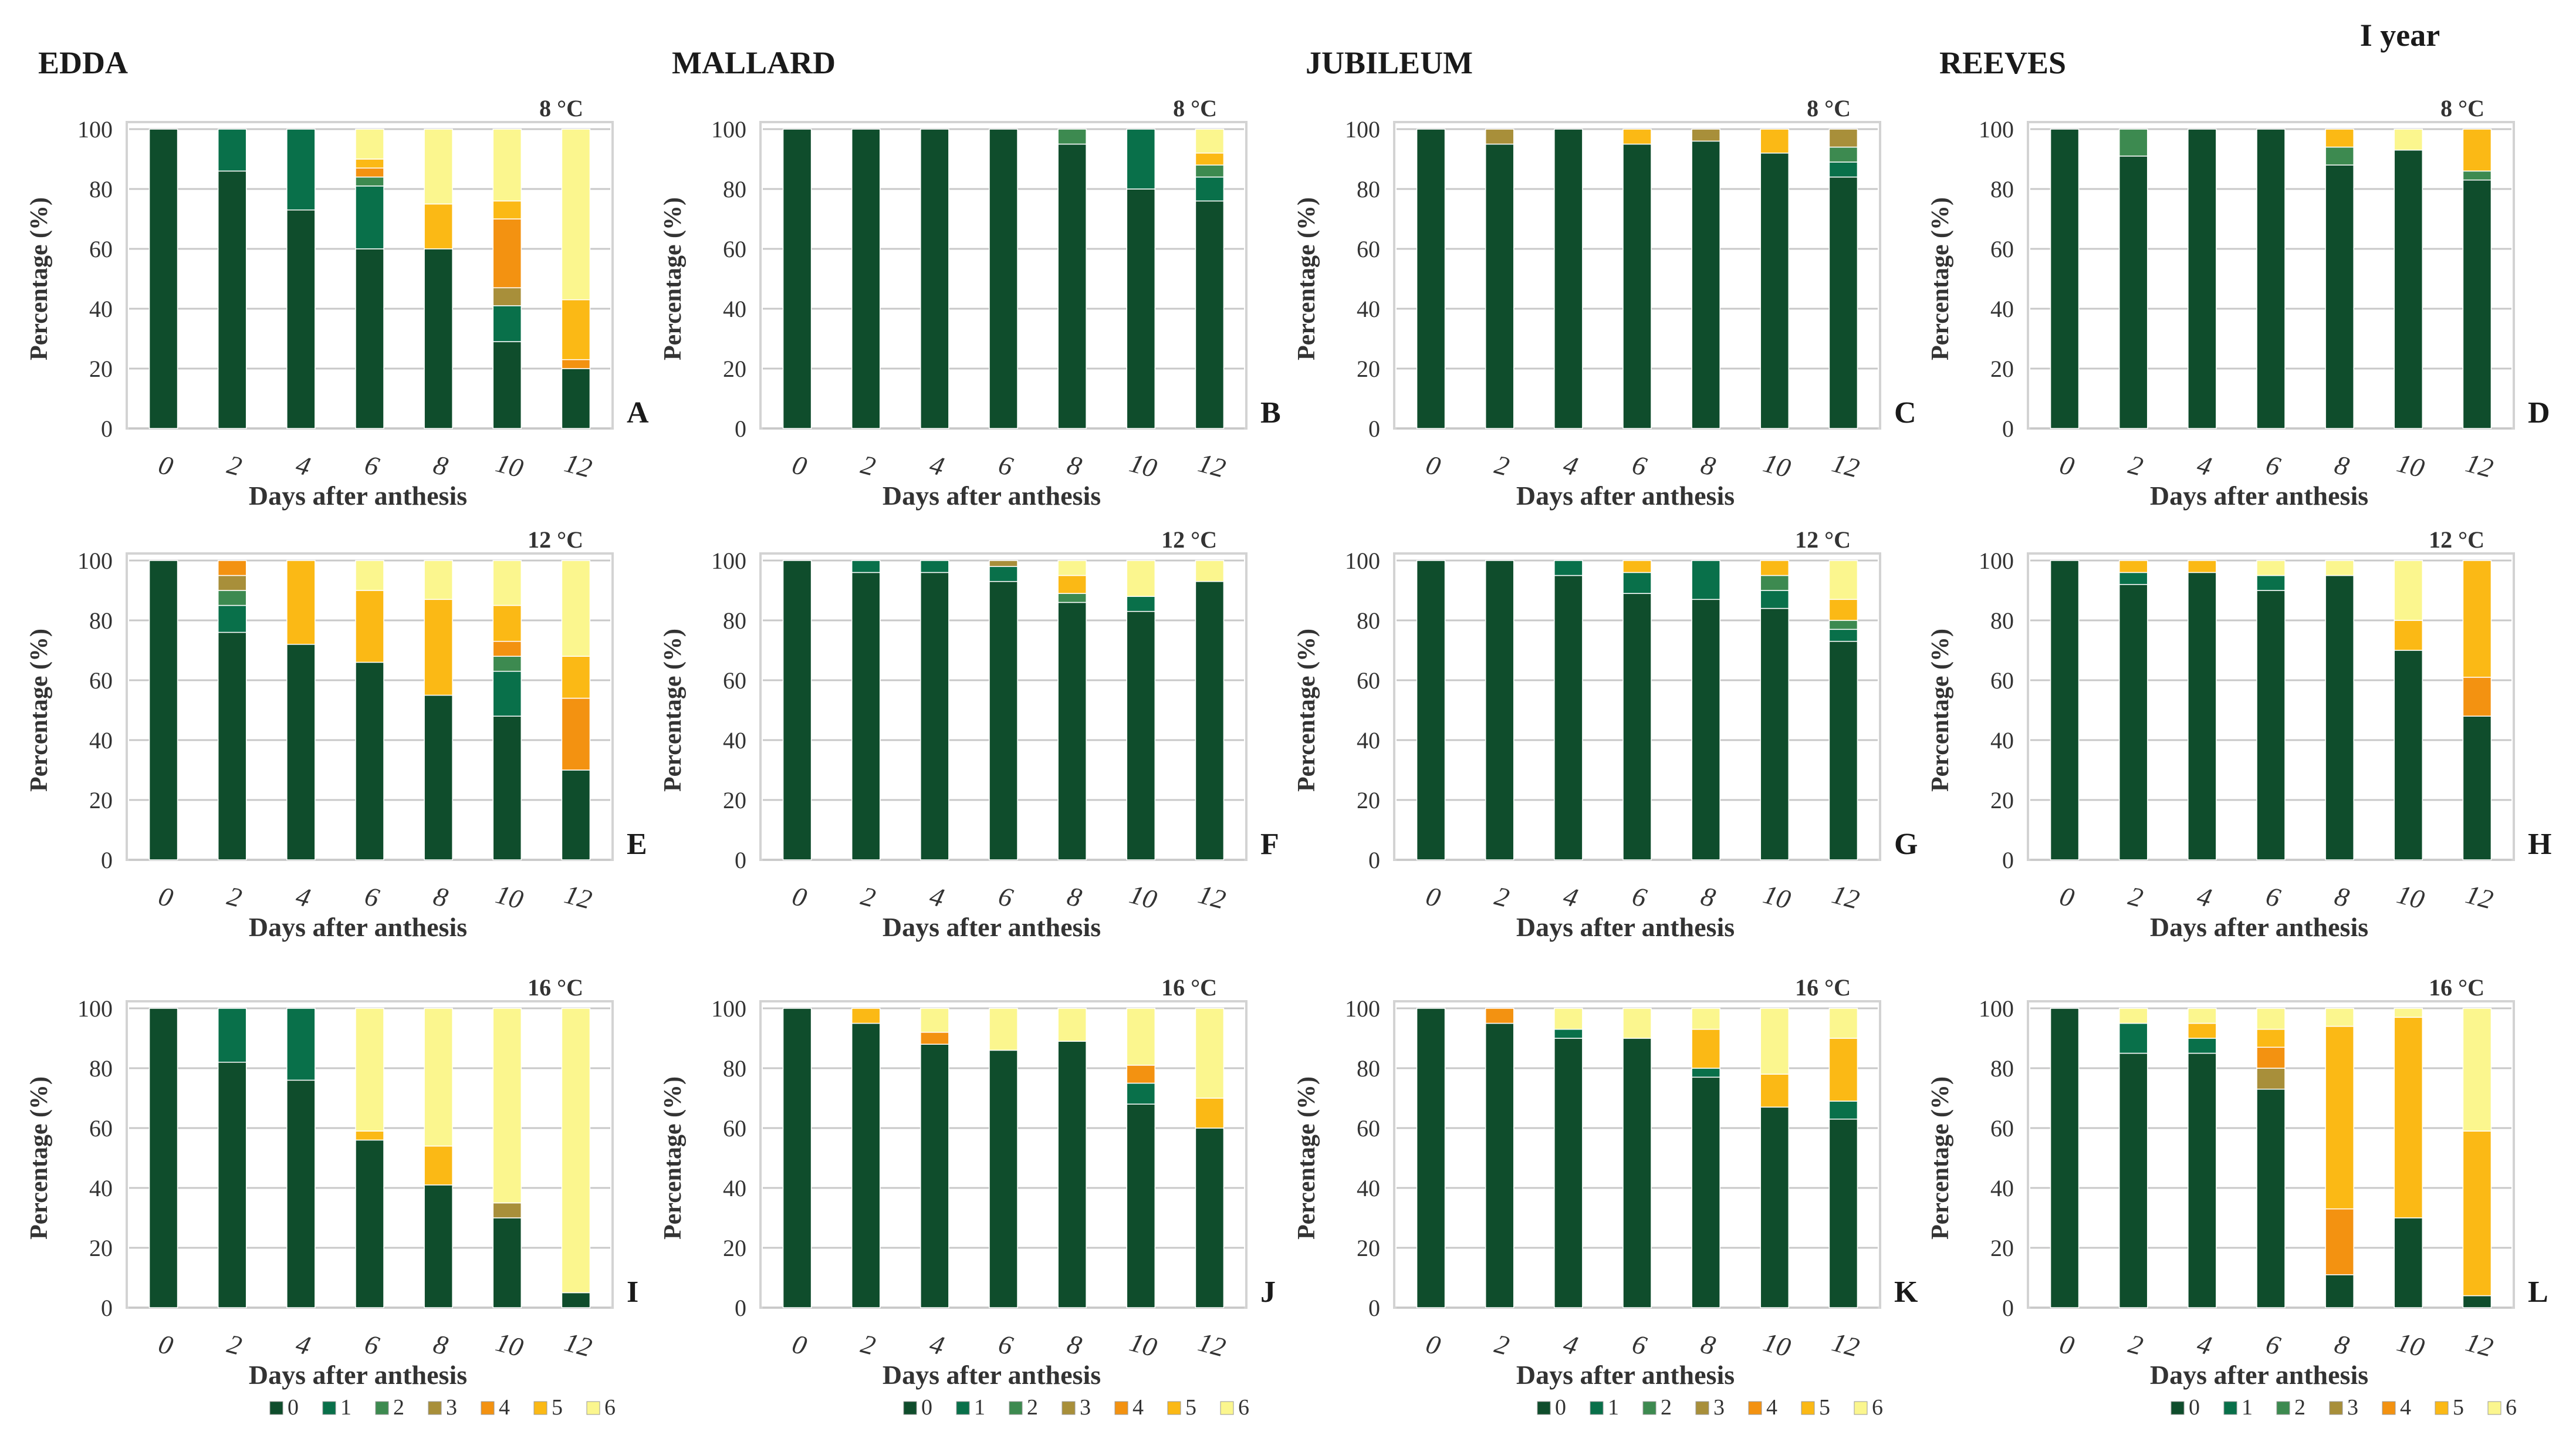 The image size is (2576, 1445). What do you see at coordinates (2400, 35) in the screenshot?
I see `year-label: I year` at bounding box center [2400, 35].